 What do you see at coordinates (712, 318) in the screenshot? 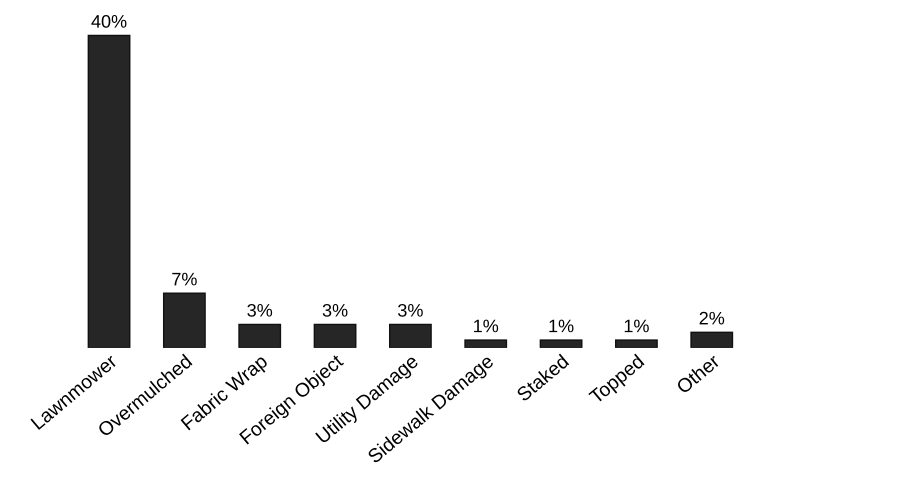
I see `data-label: 2%` at bounding box center [712, 318].